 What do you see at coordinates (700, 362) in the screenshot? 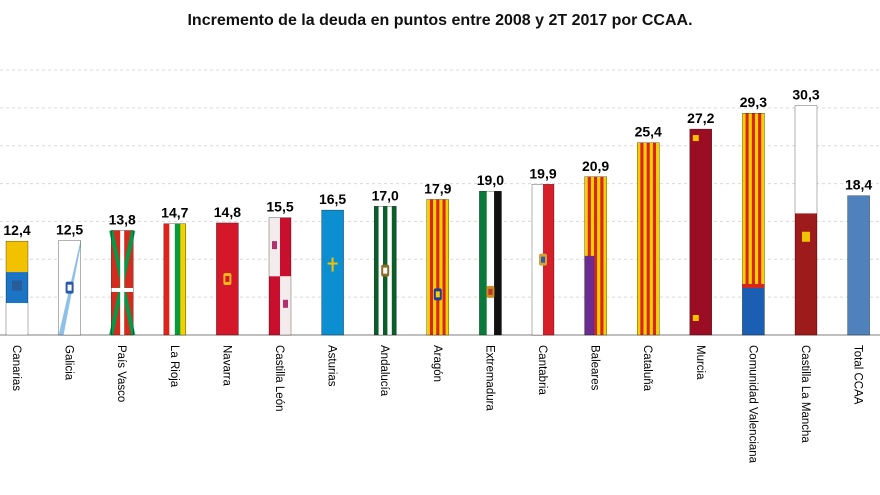
I see `x-tick-label: Murcia` at bounding box center [700, 362].